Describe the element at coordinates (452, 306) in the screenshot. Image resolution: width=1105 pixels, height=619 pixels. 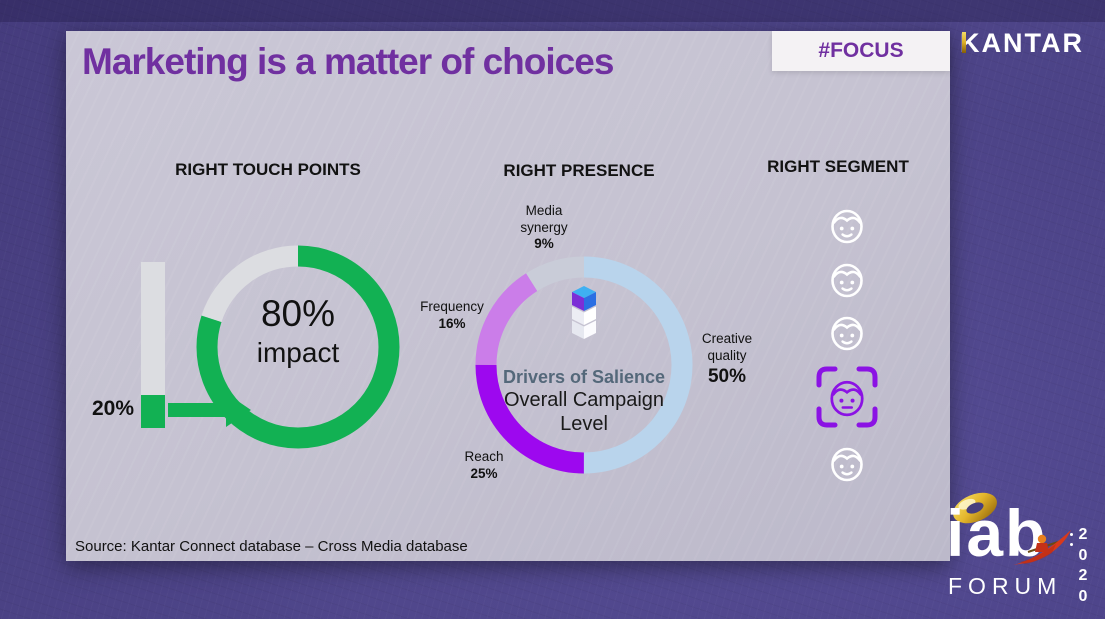
I see `frequency-line1: Frequency` at that location.